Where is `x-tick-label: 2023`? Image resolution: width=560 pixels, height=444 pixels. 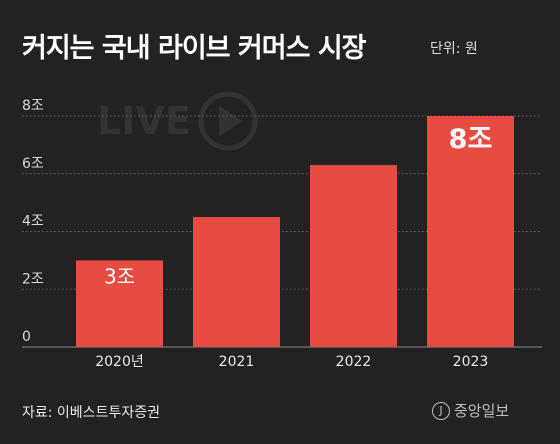 x-tick-label: 2023 is located at coordinates (471, 362).